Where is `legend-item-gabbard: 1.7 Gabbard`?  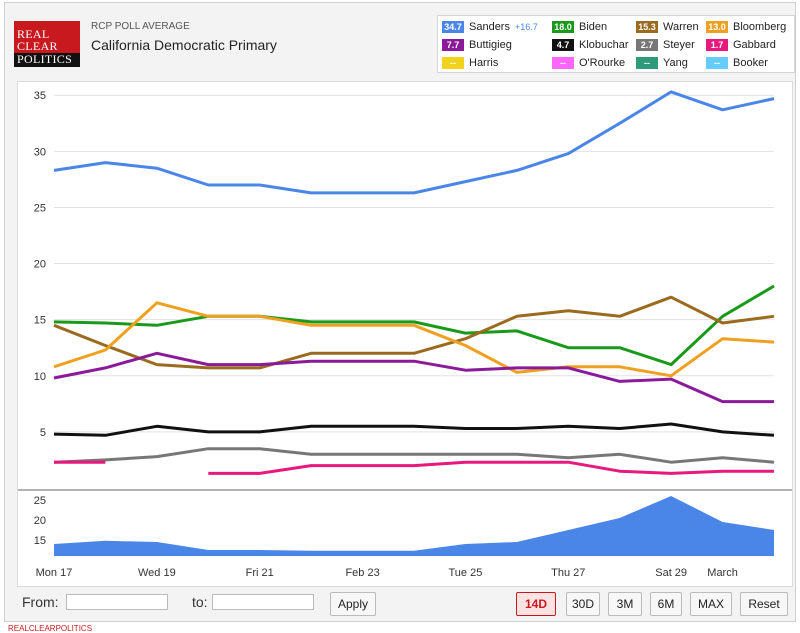 legend-item-gabbard: 1.7 Gabbard is located at coordinates (741, 45).